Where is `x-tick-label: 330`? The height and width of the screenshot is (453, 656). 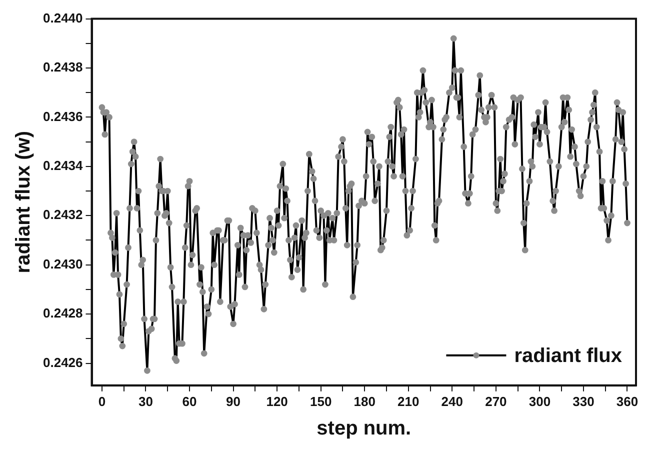 x-tick-label: 330 is located at coordinates (583, 401).